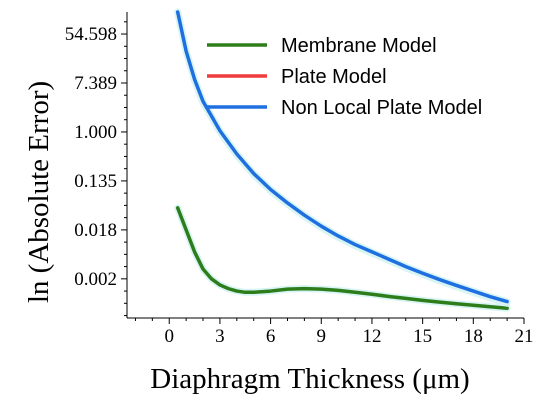 The height and width of the screenshot is (406, 550). I want to click on x-tick-label: 0, so click(169, 336).